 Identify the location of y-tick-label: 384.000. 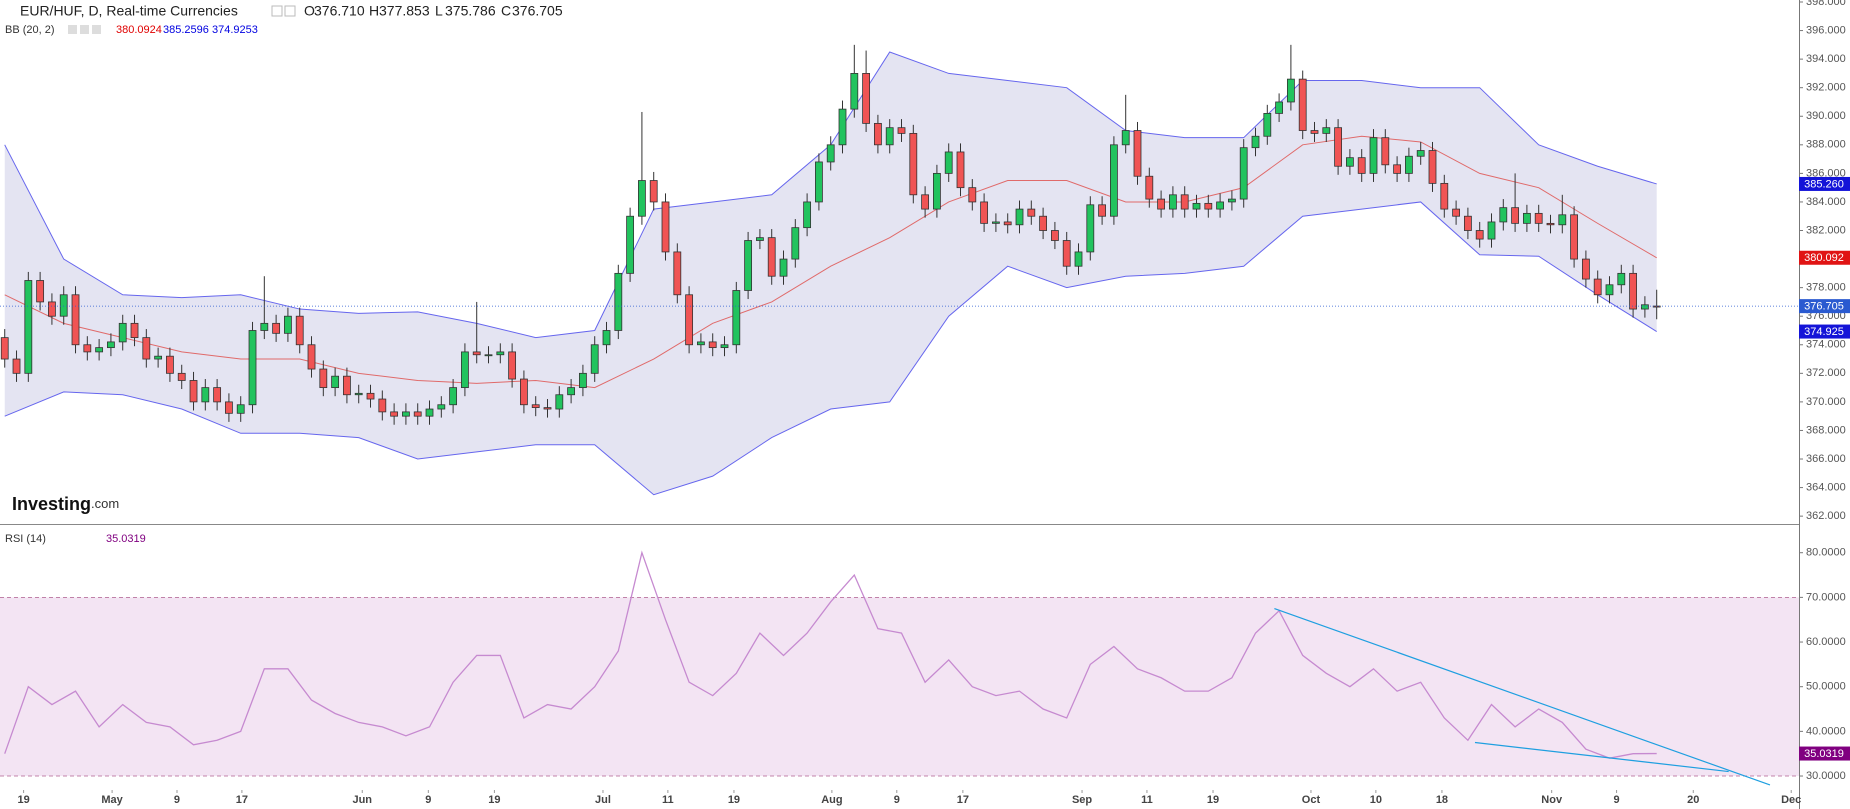
(1826, 202).